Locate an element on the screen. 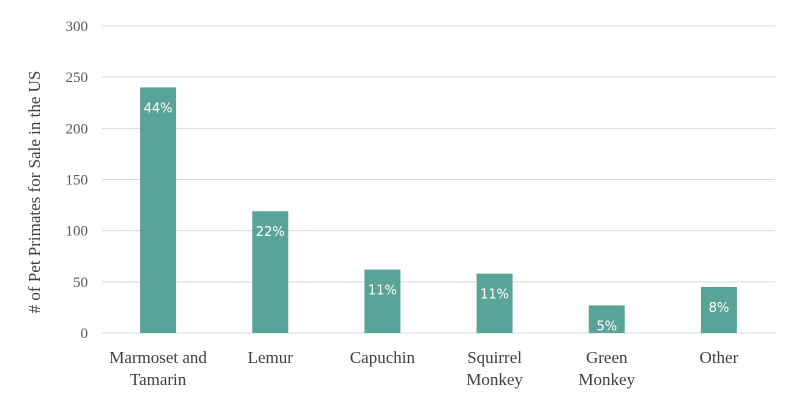 The image size is (795, 420). y-tick-label: 100 is located at coordinates (77, 232).